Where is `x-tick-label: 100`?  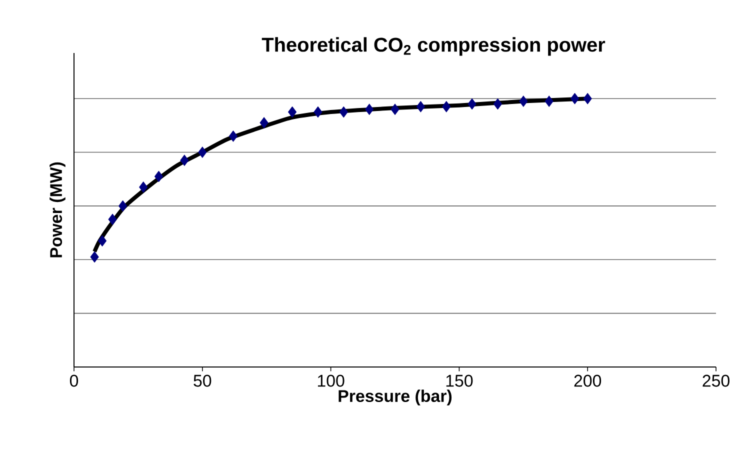
x-tick-label: 100 is located at coordinates (331, 380).